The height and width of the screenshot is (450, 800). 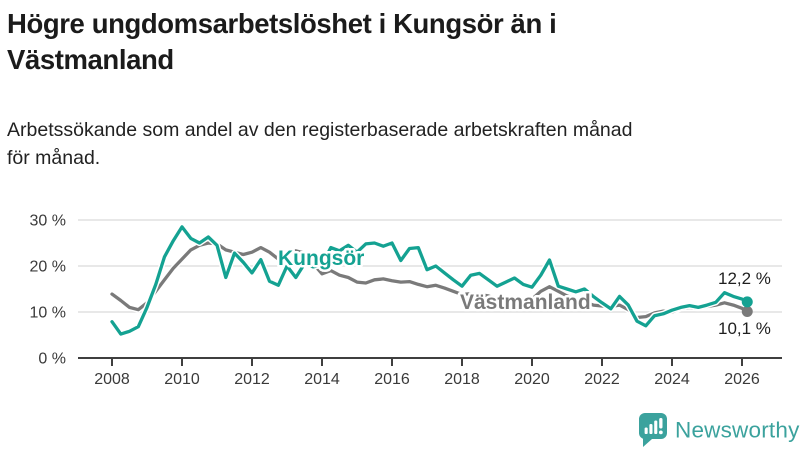 What do you see at coordinates (48, 290) in the screenshot?
I see `y-axis-labels: 0 % 10 % 20 % 30 %` at bounding box center [48, 290].